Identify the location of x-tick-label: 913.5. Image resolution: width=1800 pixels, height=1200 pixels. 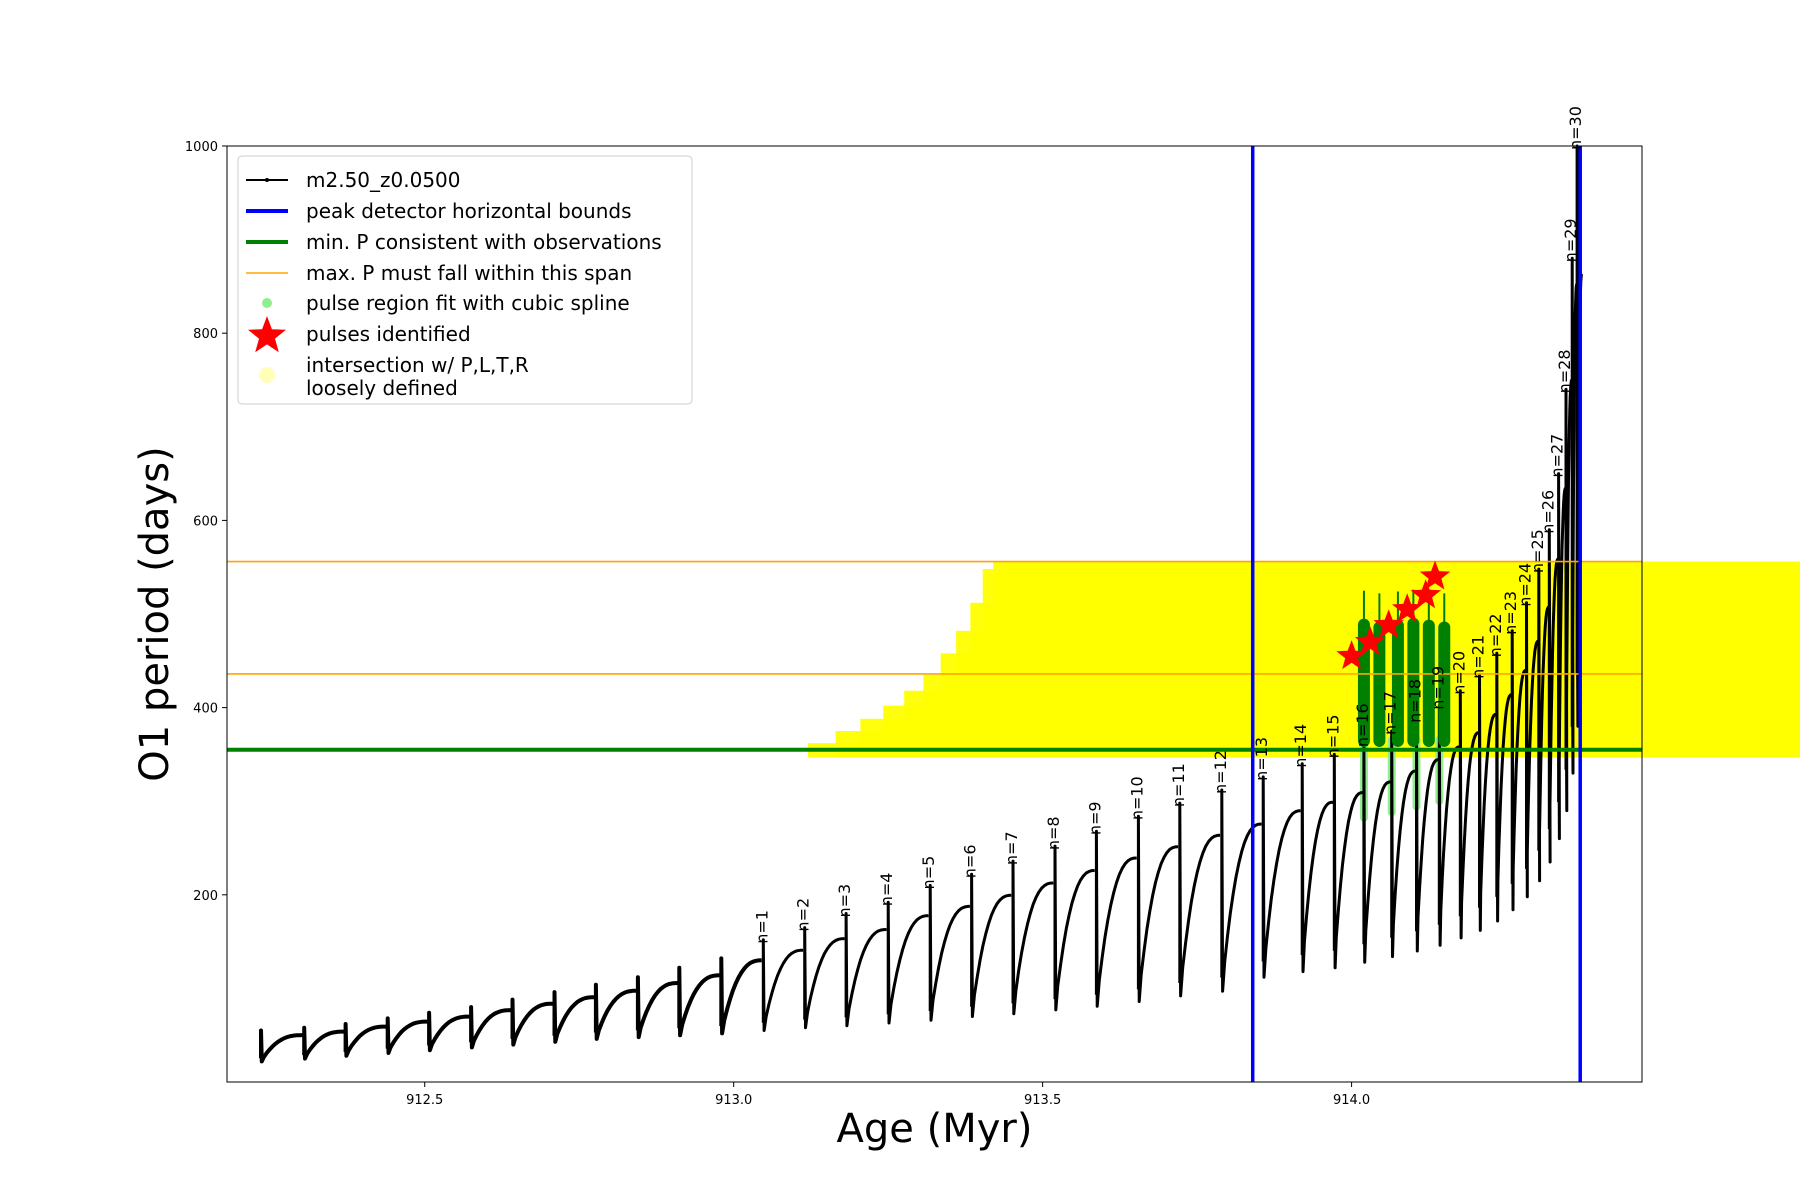
(1042, 1100).